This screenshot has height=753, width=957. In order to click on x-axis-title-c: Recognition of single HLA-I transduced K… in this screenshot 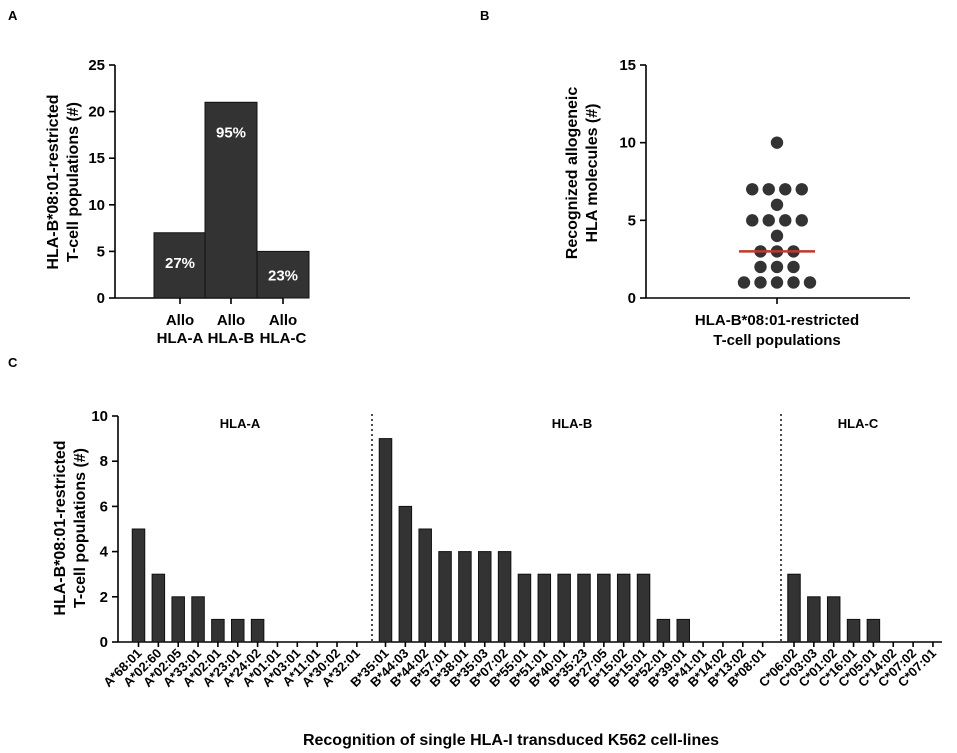, I will do `click(511, 740)`.